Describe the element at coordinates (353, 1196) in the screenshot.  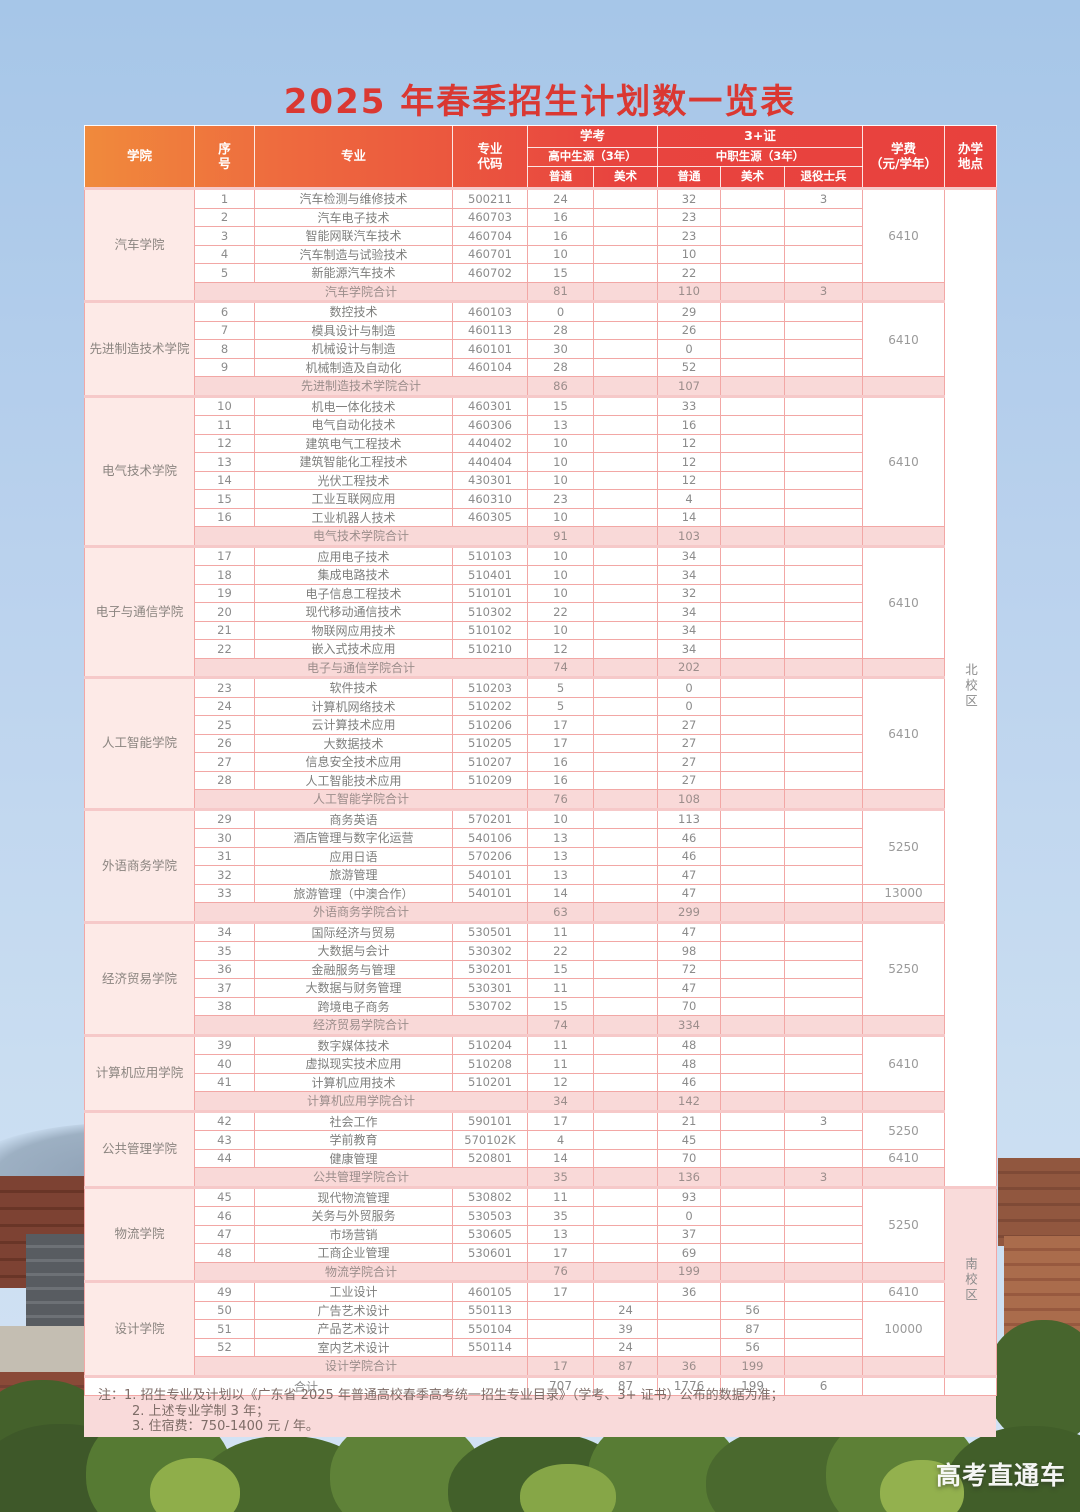
I see `major-name: 现代物流管理` at that location.